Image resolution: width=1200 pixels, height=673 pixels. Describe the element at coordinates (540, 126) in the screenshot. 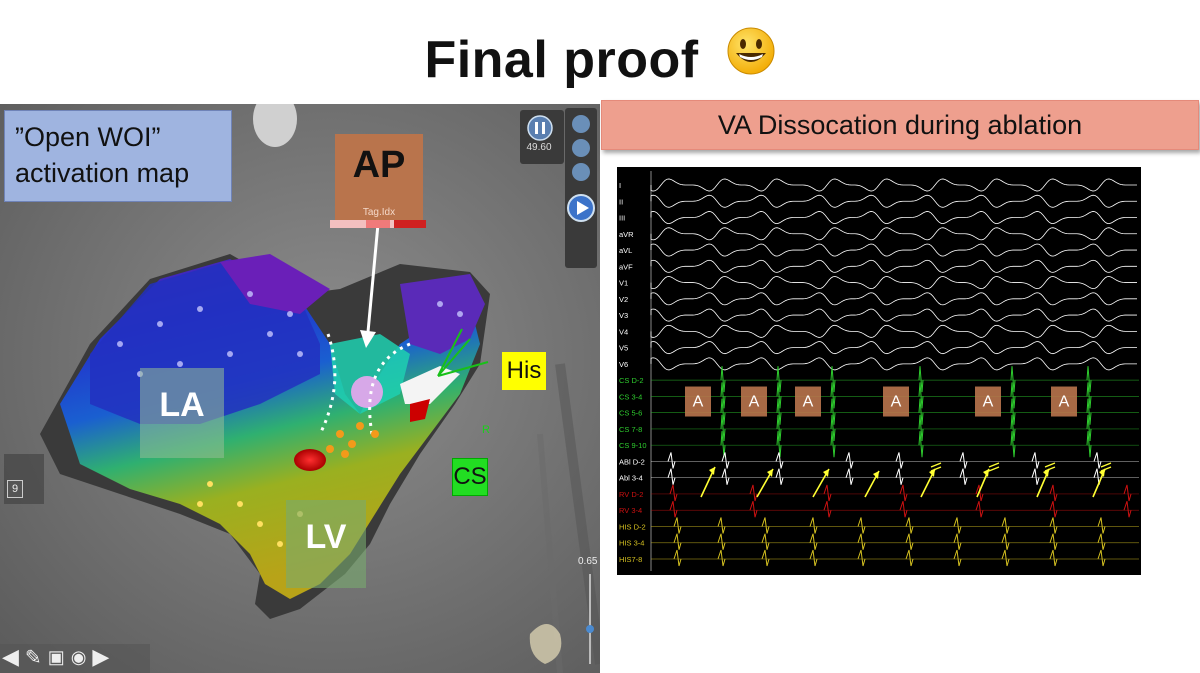

I see `pause-button` at that location.